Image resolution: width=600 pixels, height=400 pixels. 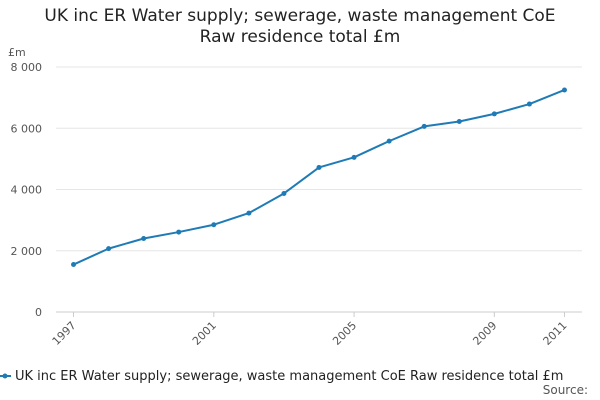 What do you see at coordinates (27, 190) in the screenshot?
I see `y-tick-label: 4 000` at bounding box center [27, 190].